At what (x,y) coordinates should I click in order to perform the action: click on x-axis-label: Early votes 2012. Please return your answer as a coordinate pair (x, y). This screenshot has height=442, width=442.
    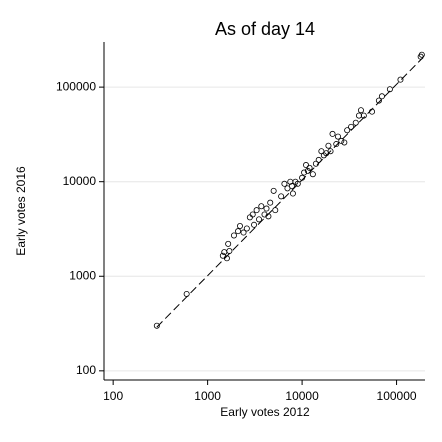
    Looking at the image, I should click on (265, 412).